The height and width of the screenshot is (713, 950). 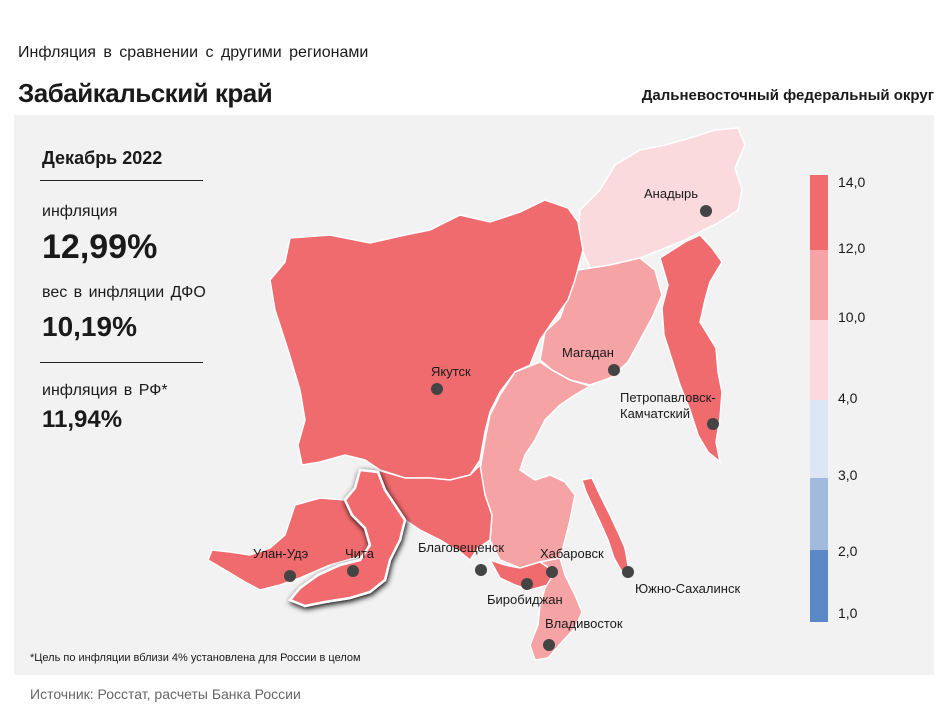 I want to click on legend-label-6: 2,0, so click(x=848, y=551).